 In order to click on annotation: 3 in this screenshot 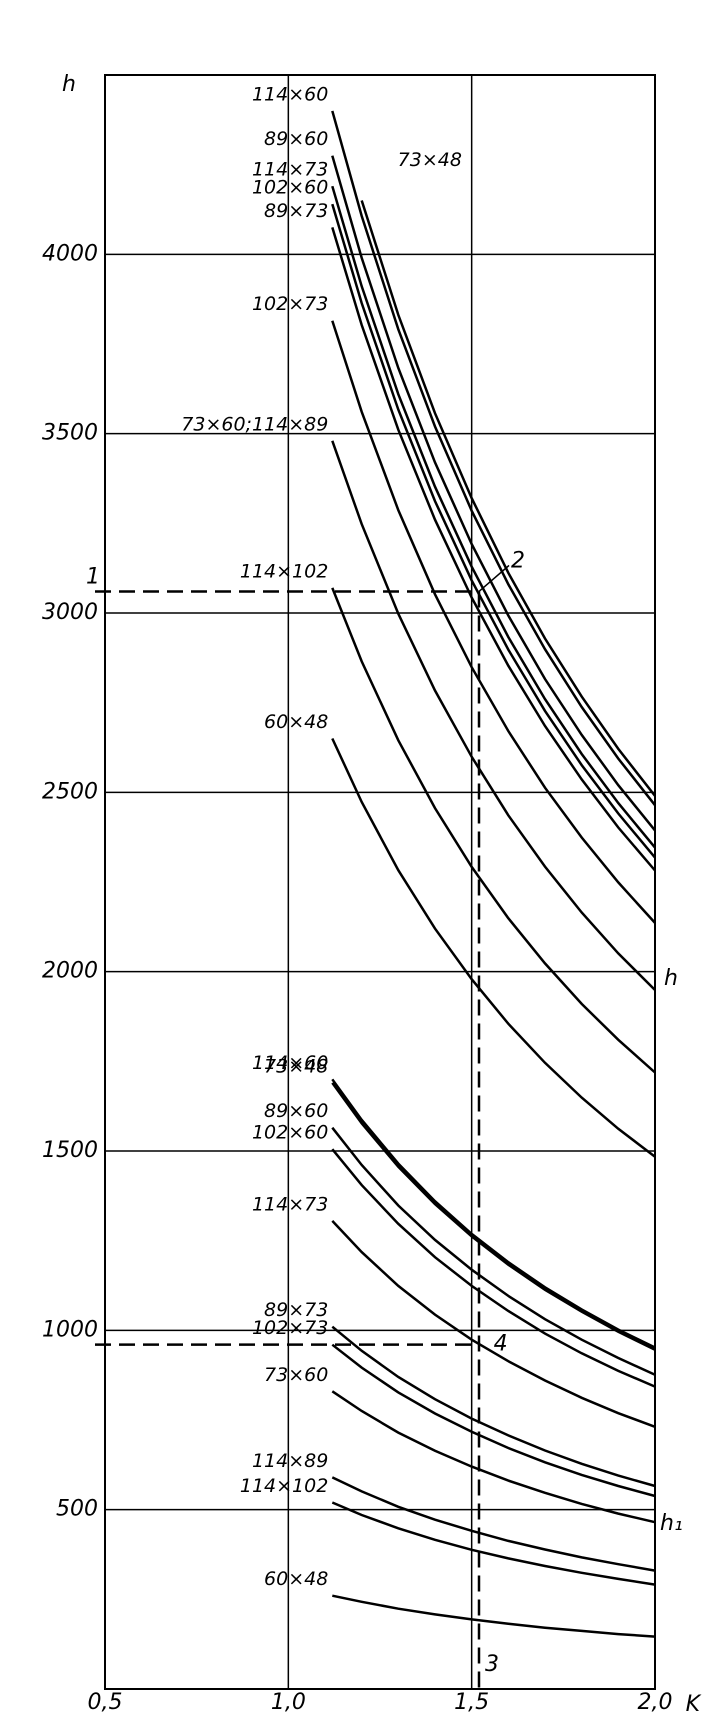, I will do `click(492, 1664)`.